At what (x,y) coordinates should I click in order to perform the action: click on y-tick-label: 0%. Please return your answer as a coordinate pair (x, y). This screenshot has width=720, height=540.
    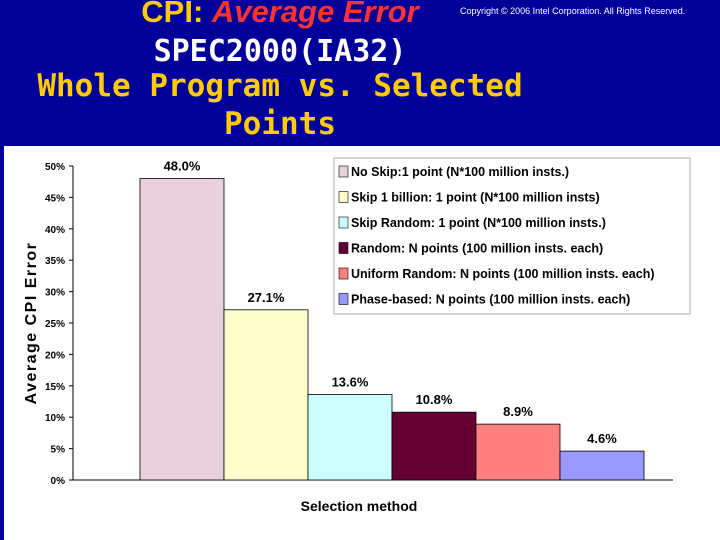
    Looking at the image, I should click on (58, 481).